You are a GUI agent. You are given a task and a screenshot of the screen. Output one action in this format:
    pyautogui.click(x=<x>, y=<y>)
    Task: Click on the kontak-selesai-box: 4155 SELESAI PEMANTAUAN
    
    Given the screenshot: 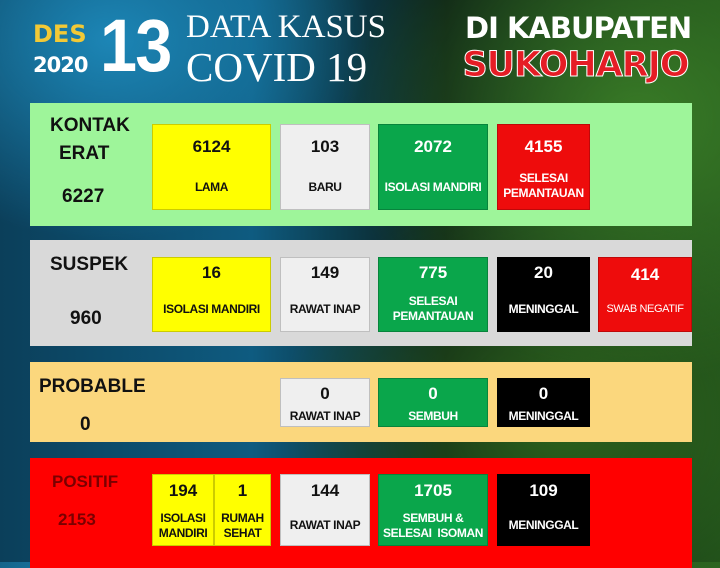 What is the action you would take?
    pyautogui.click(x=543, y=167)
    